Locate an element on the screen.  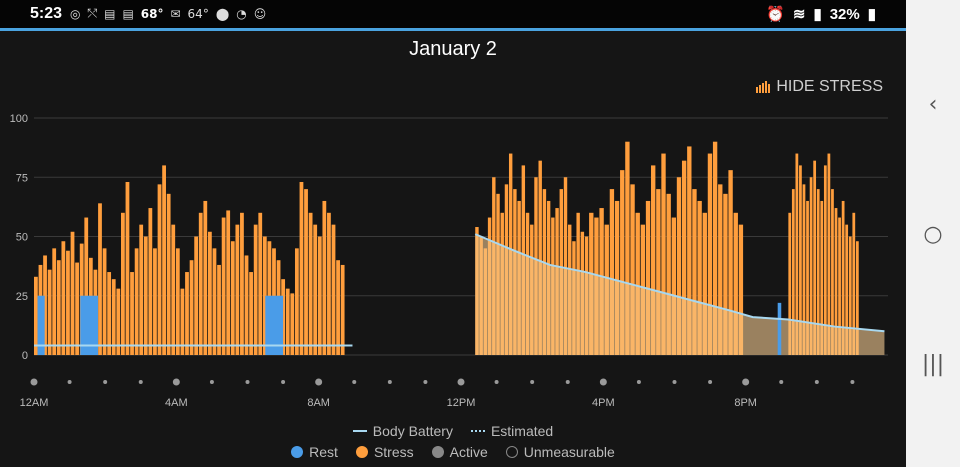
legend-rest: Rest is located at coordinates (314, 452).